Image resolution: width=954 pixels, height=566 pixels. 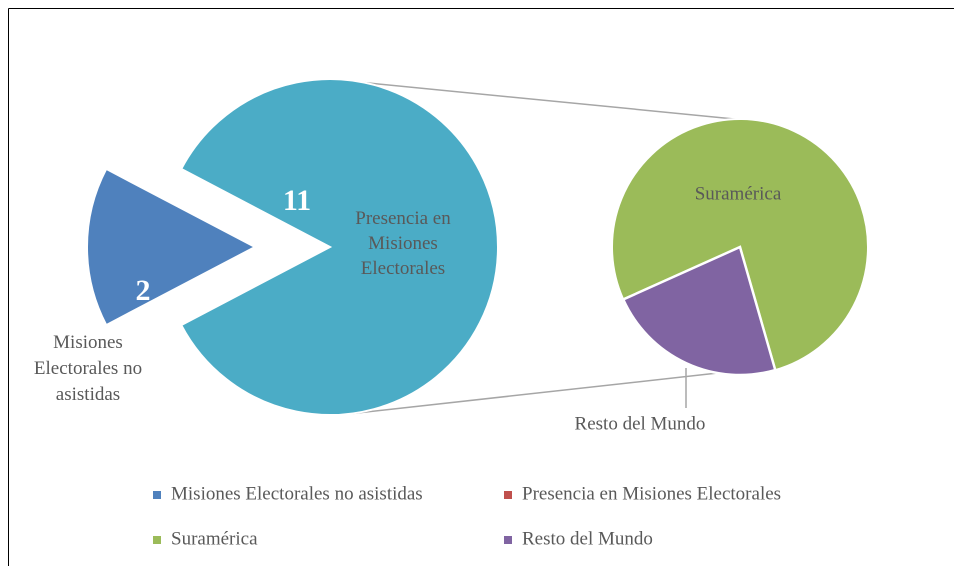 What do you see at coordinates (587, 538) in the screenshot?
I see `legend-label: Resto del Mundo` at bounding box center [587, 538].